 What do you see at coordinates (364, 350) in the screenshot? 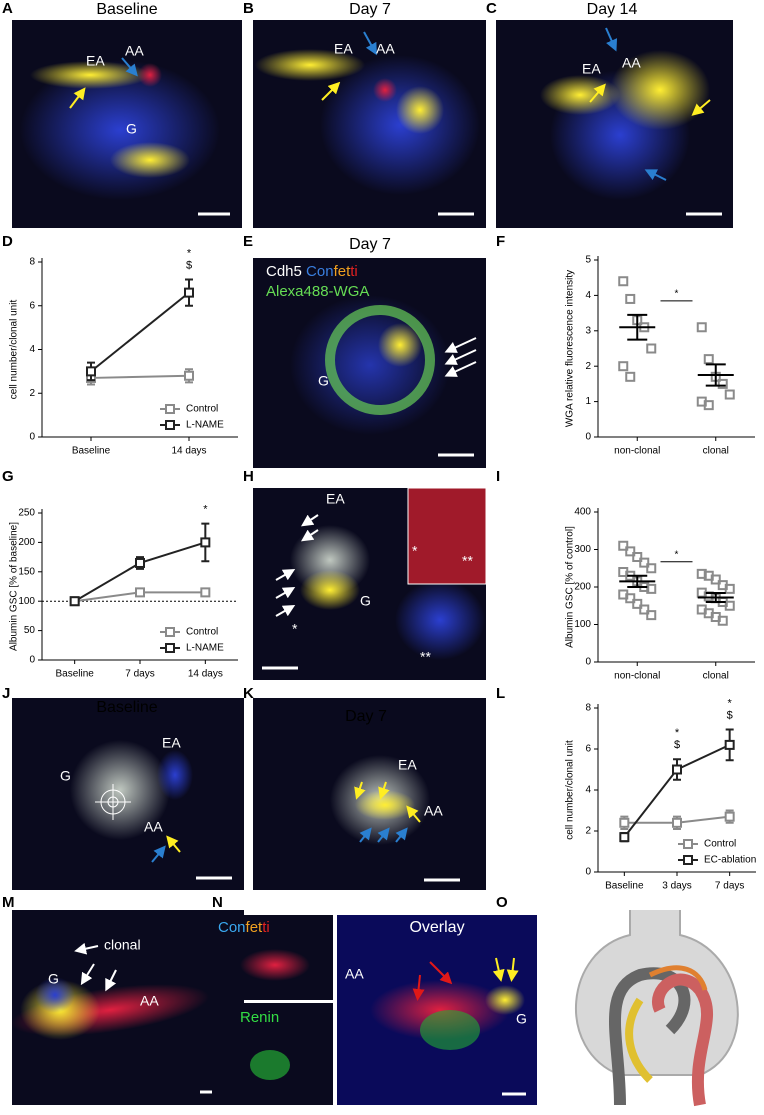
I see `panel-e: E Day 7 Cdh5 Confetti Alexa488-WGA G` at bounding box center [364, 350].